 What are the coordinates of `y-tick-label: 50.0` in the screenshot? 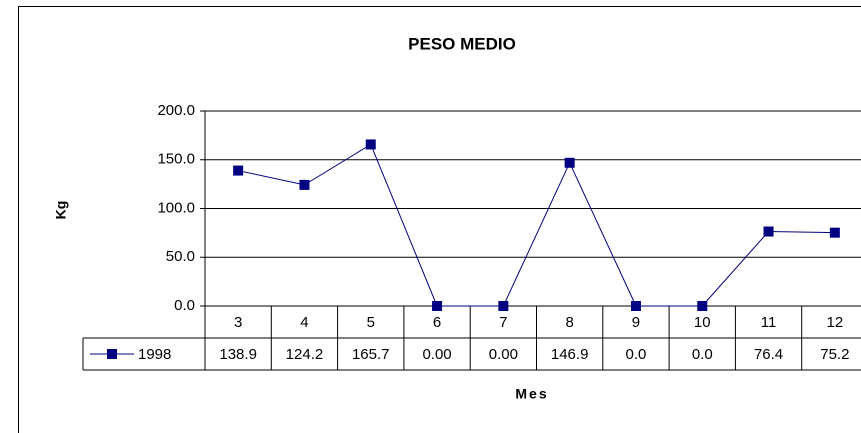 It's located at (180, 256).